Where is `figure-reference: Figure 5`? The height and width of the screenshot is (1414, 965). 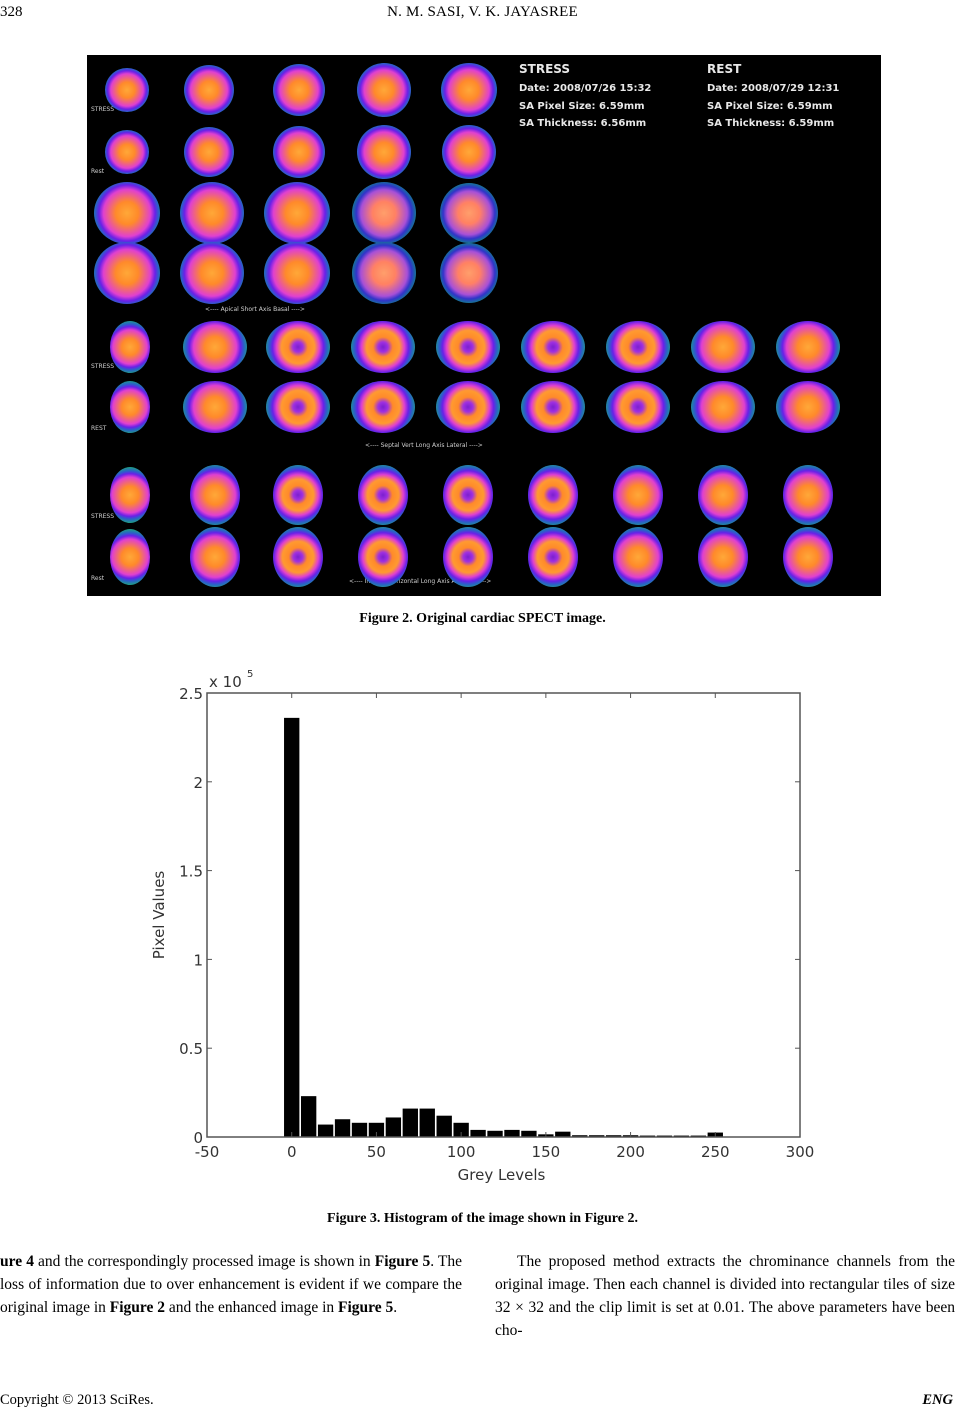 figure-reference: Figure 5 is located at coordinates (366, 1307).